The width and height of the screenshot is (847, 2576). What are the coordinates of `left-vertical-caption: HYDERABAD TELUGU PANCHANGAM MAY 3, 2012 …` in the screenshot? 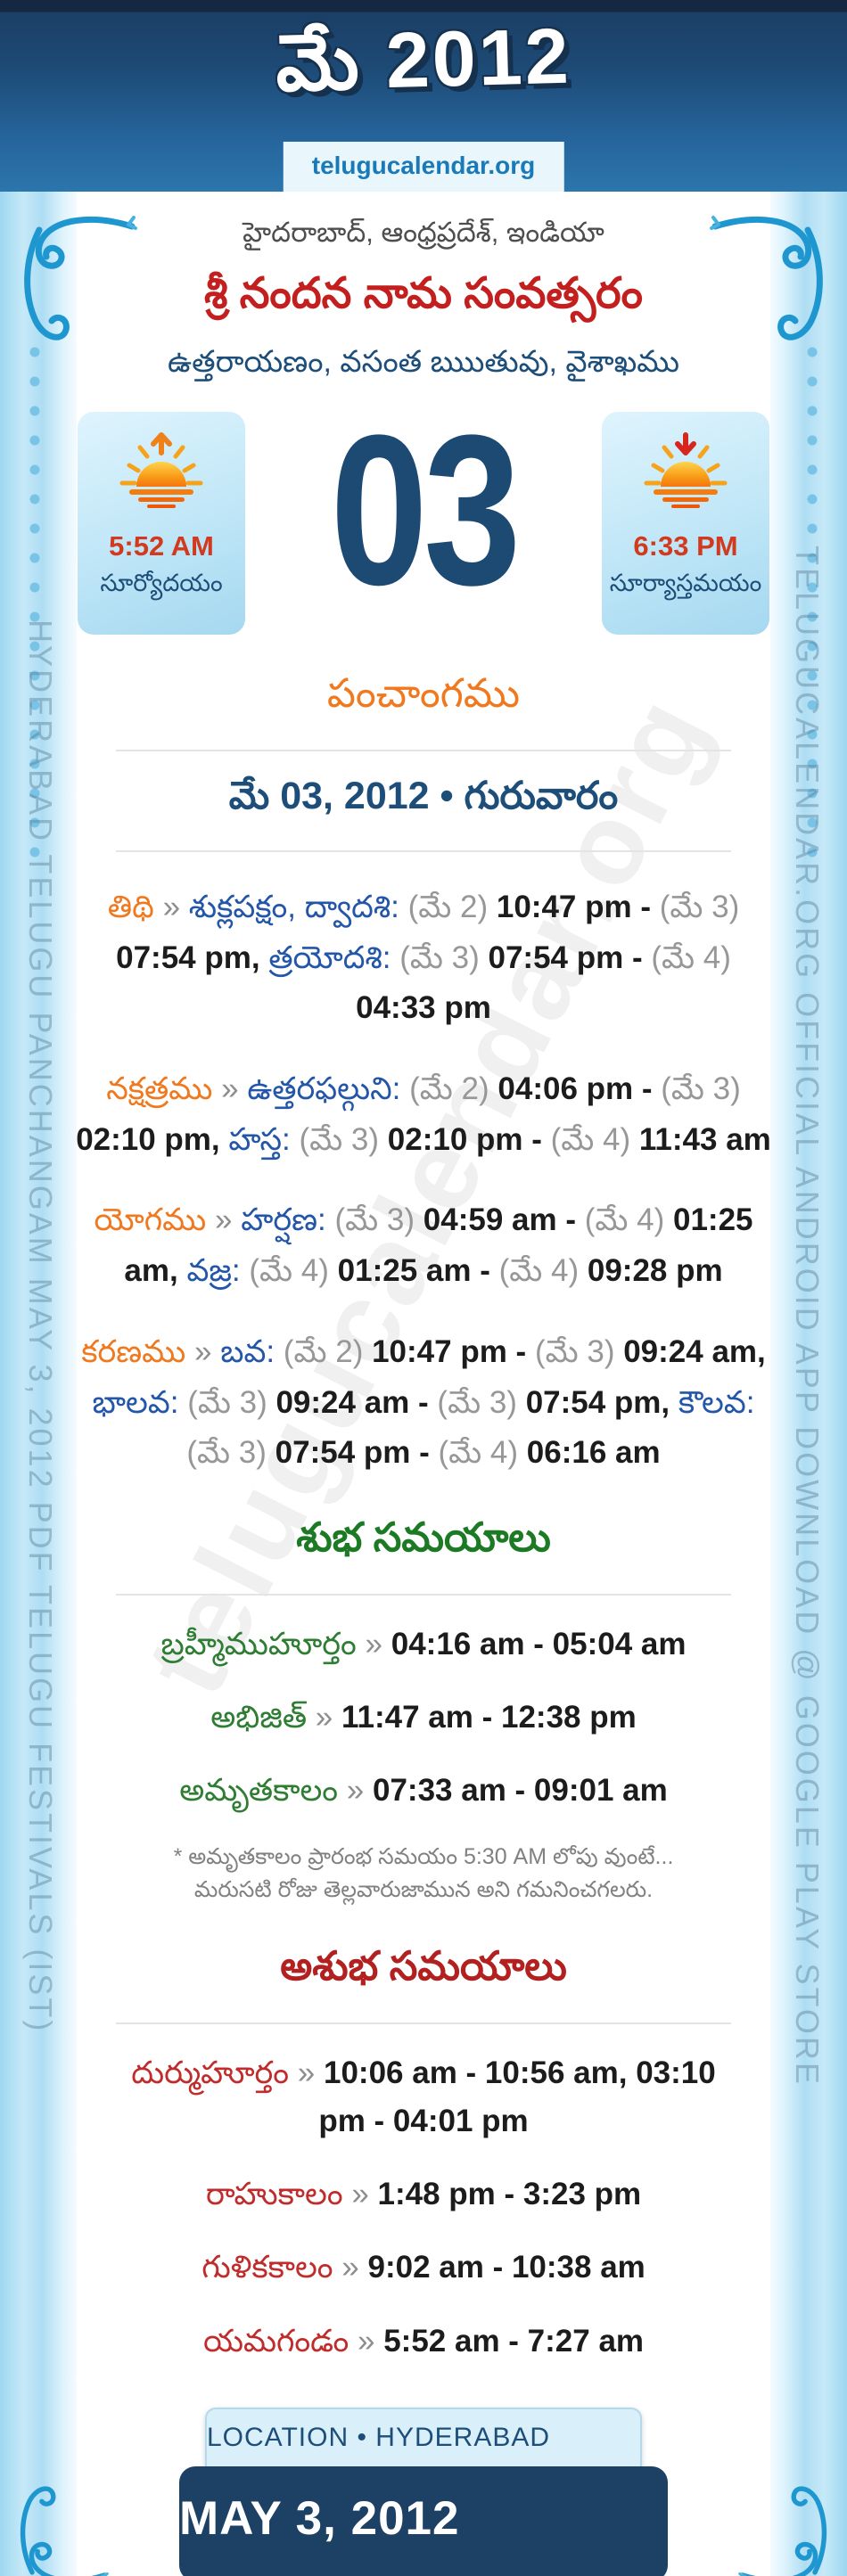 It's located at (40, 1326).